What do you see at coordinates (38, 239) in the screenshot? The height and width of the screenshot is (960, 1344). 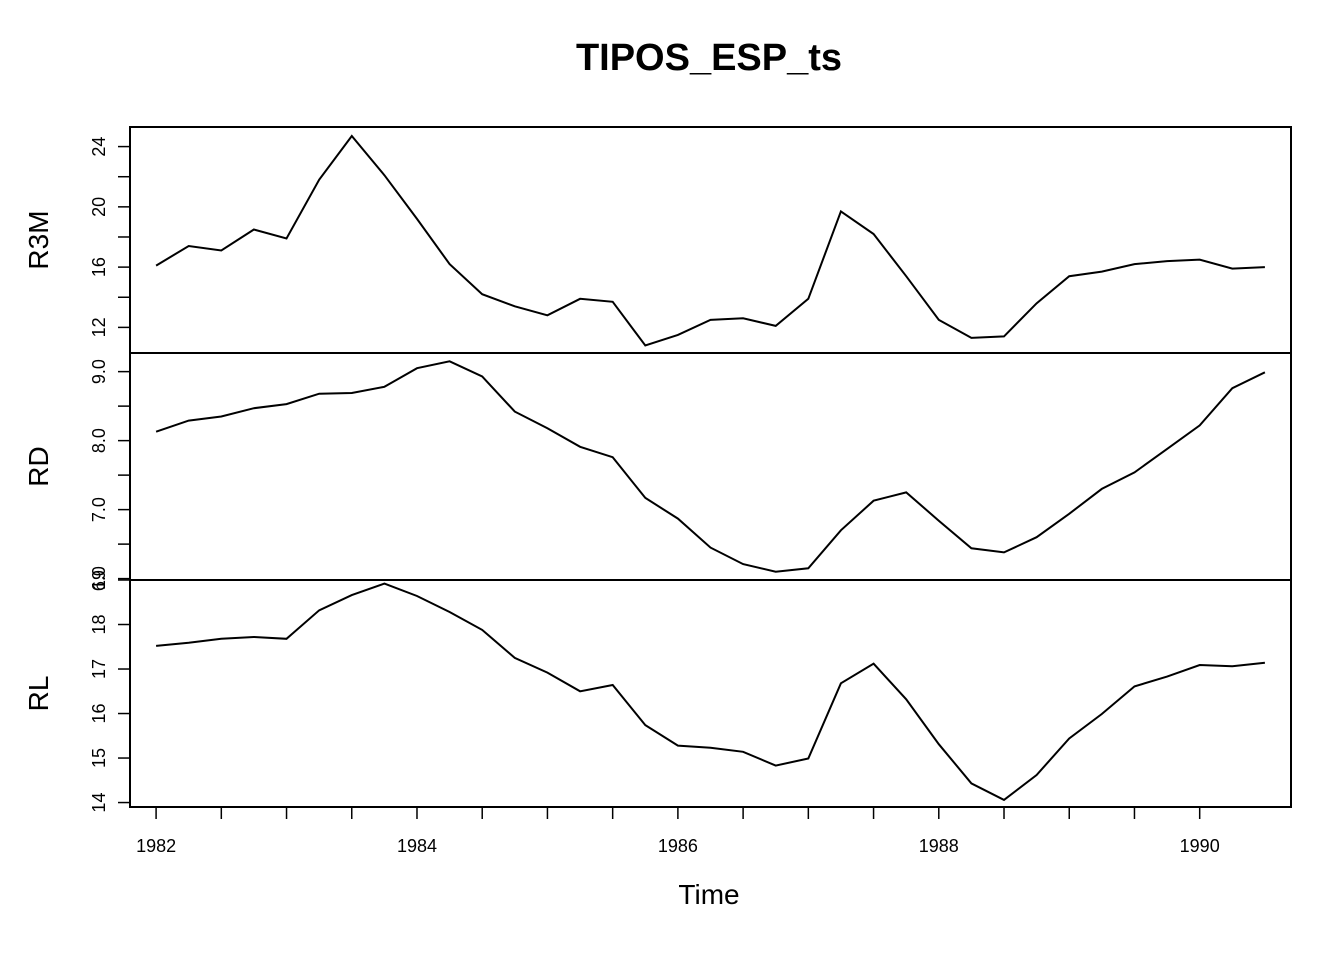 I see `y-axis-label-r3m: R3M` at bounding box center [38, 239].